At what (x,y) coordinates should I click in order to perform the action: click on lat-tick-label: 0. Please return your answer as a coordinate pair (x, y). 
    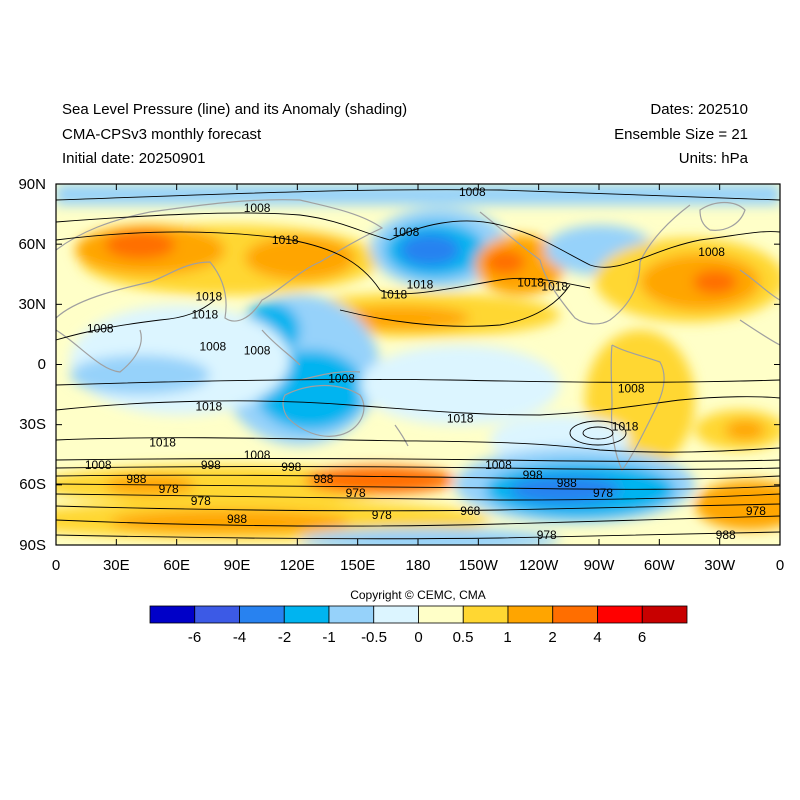
    Looking at the image, I should click on (42, 364).